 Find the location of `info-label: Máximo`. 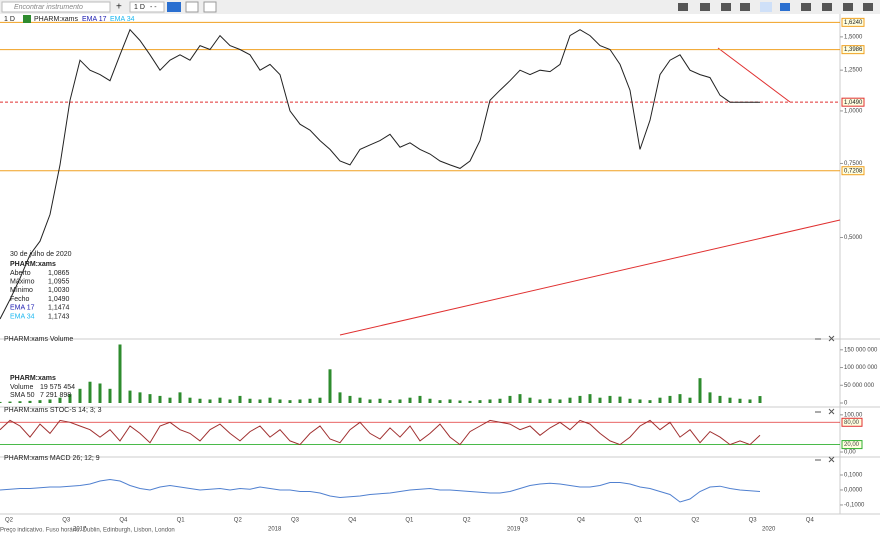

info-label: Máximo is located at coordinates (22, 282).